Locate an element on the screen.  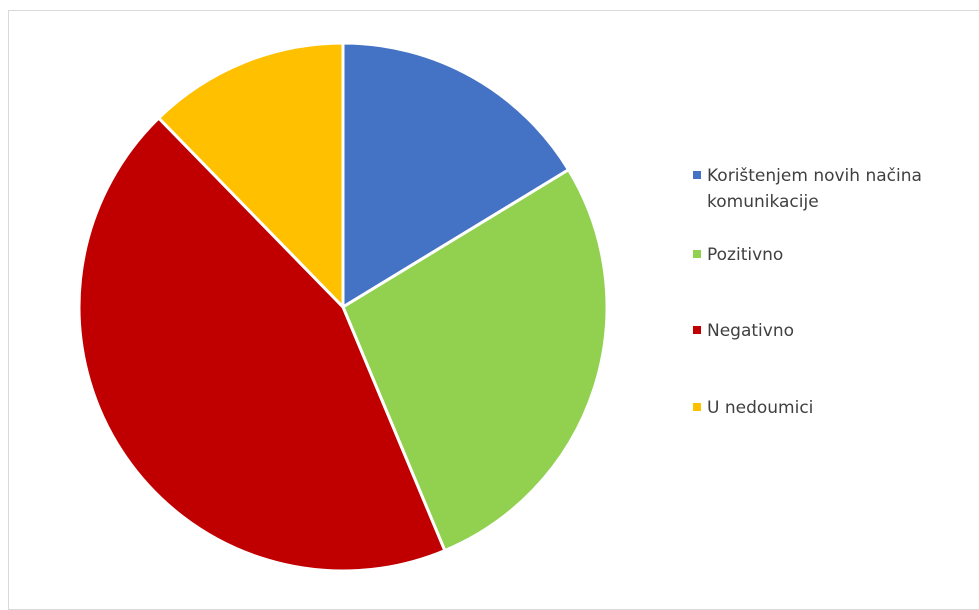
legend-item-u-nedoumici: U nedoumici is located at coordinates (835, 408).